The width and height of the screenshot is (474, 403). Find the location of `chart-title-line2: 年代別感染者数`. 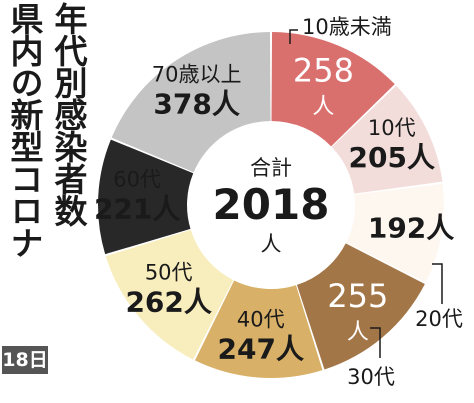

chart-title-line2: 年代別感染者数 is located at coordinates (68, 114).